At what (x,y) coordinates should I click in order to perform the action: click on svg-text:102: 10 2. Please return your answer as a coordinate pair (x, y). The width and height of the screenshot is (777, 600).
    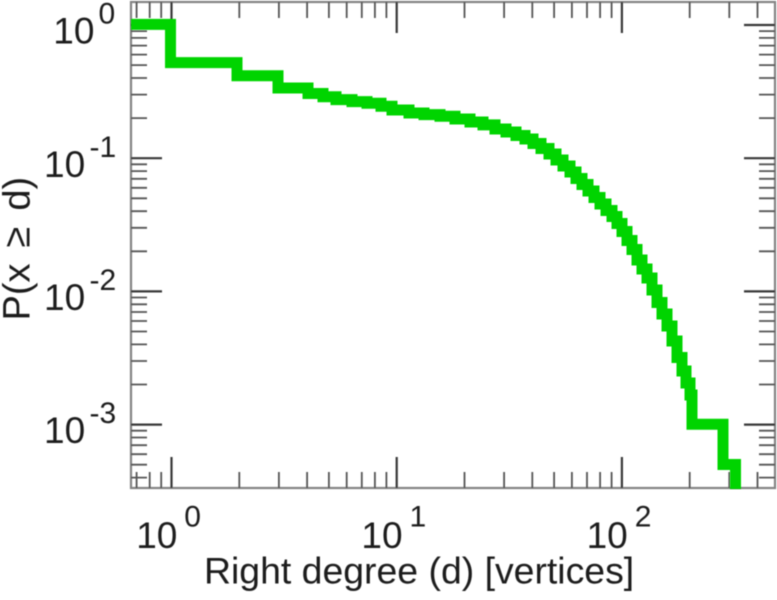
    Looking at the image, I should click on (619, 528).